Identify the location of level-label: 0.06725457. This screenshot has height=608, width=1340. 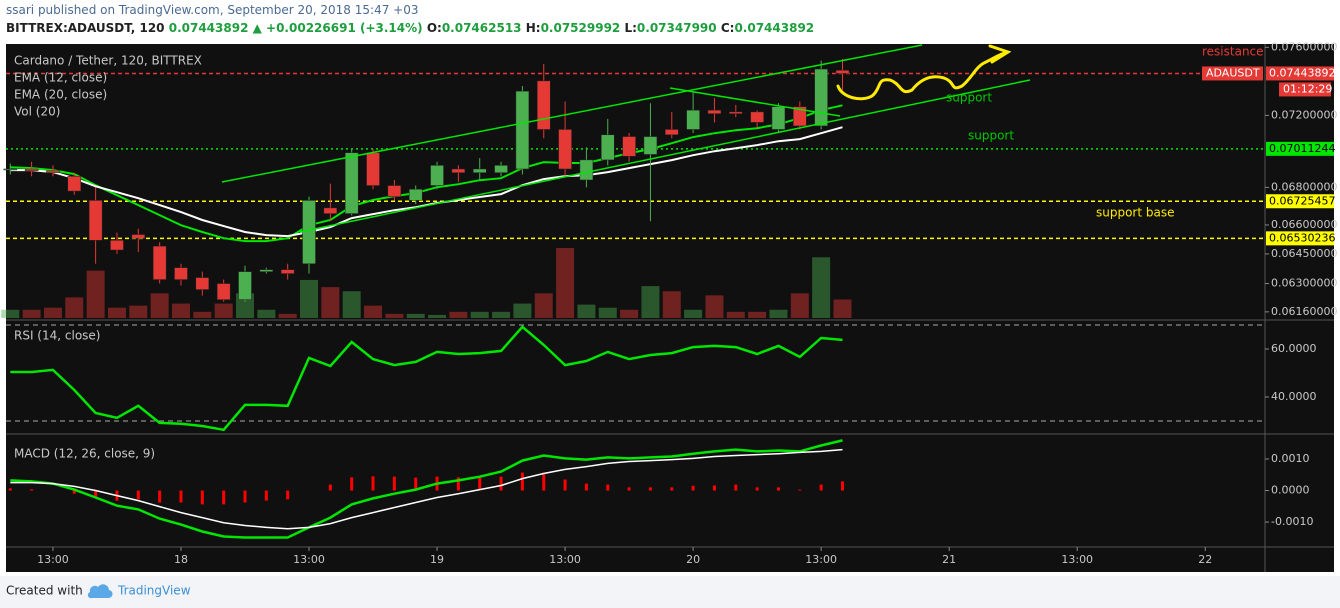
(1302, 200).